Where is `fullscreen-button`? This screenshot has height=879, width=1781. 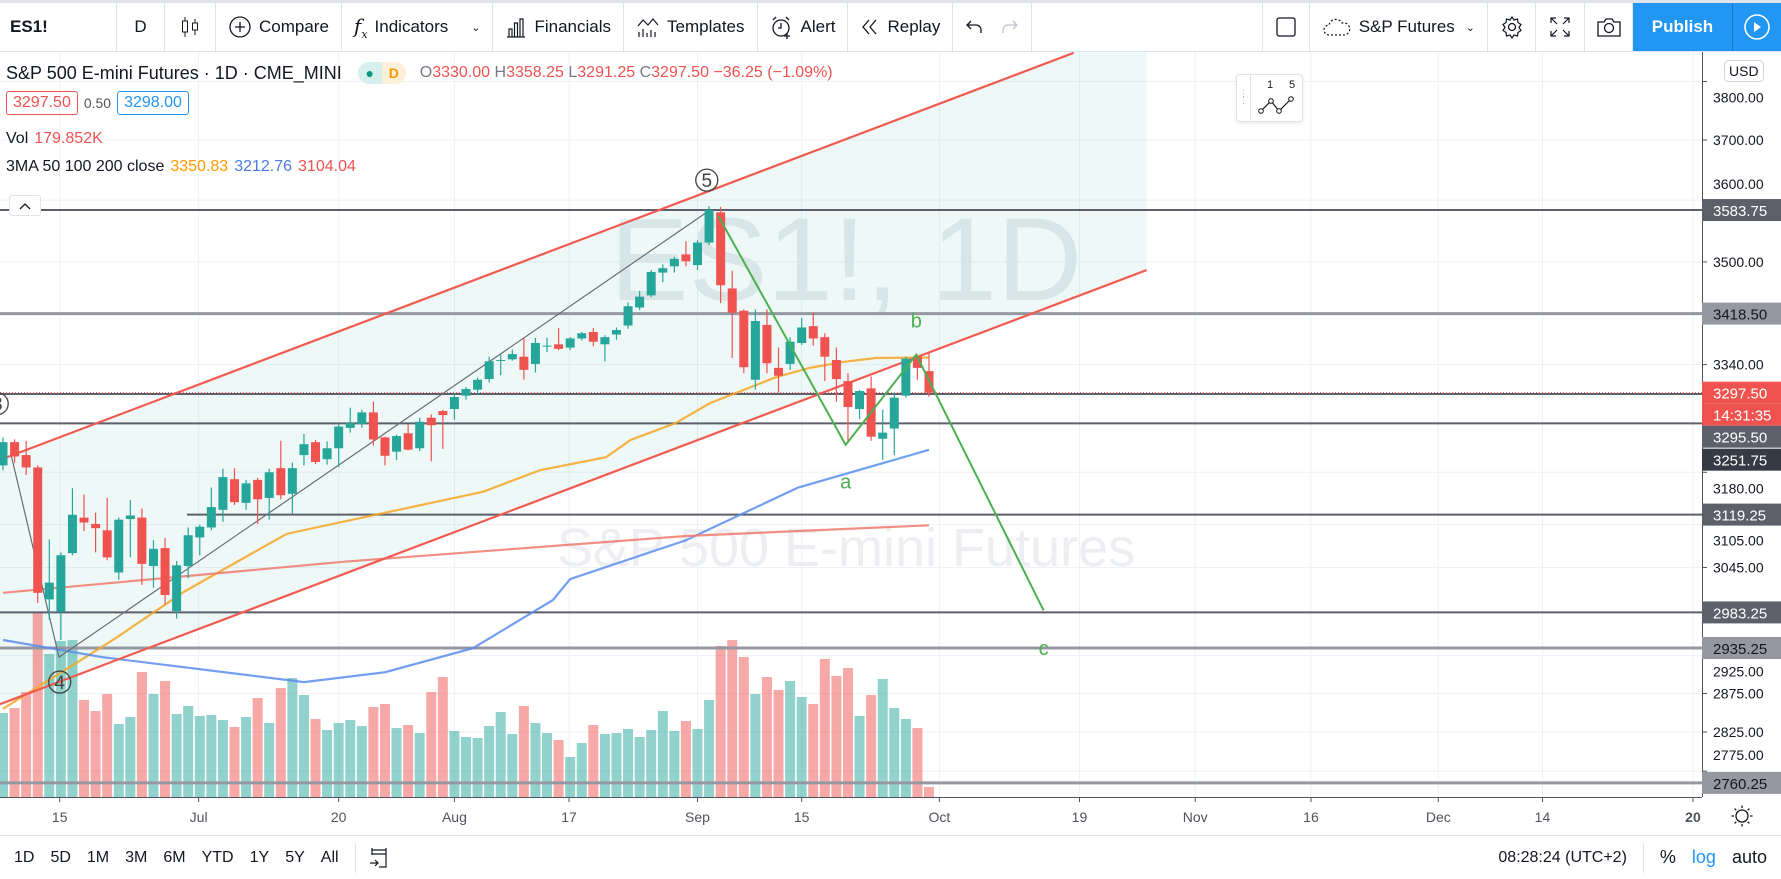
fullscreen-button is located at coordinates (1560, 27).